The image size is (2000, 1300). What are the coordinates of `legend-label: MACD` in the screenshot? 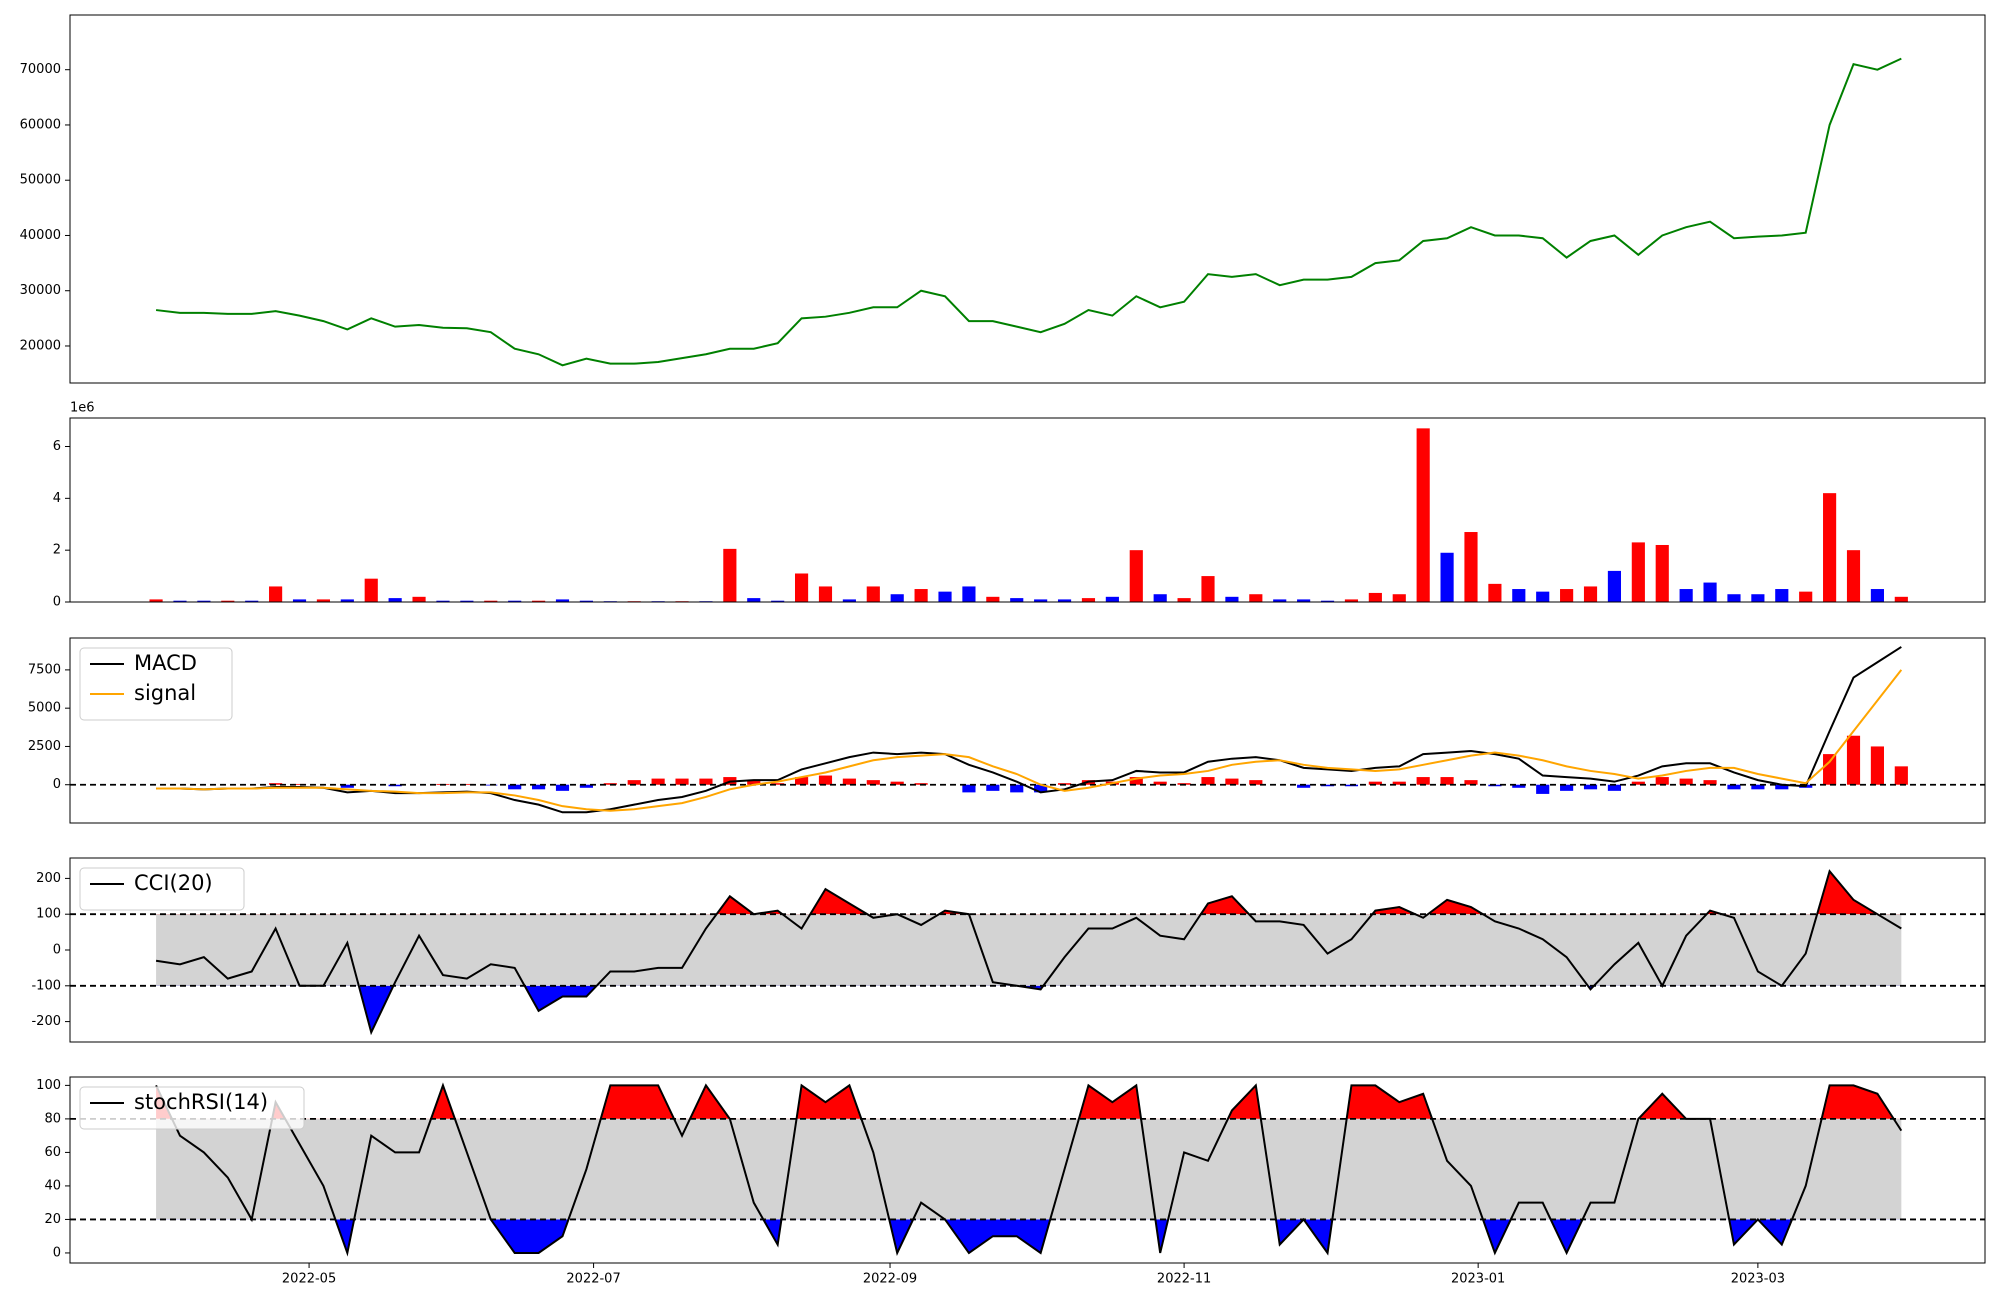 It's located at (165, 663).